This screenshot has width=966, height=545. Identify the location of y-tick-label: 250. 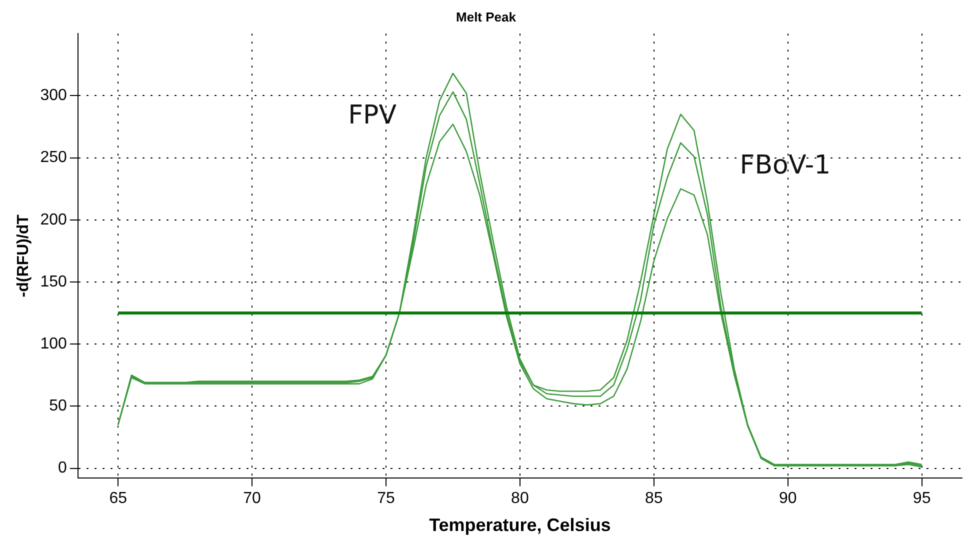
(53, 157).